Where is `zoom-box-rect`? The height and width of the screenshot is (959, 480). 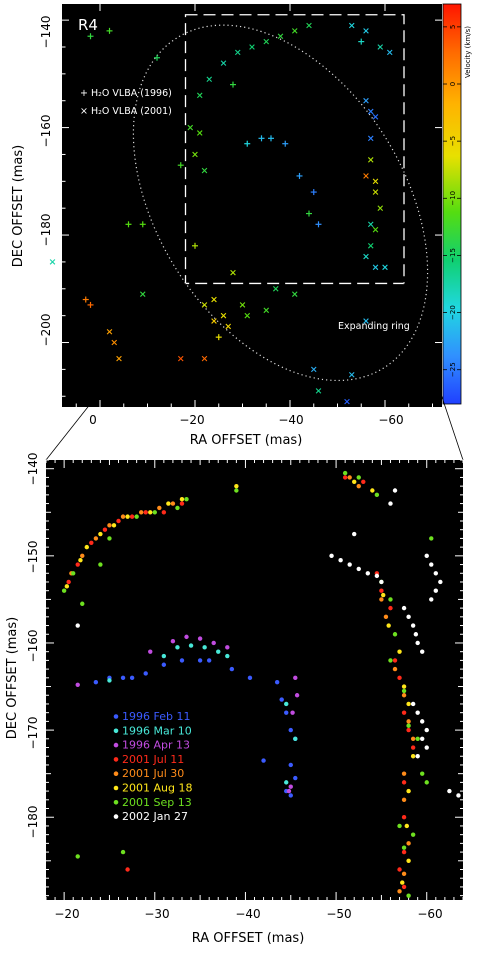 zoom-box-rect is located at coordinates (294, 149).